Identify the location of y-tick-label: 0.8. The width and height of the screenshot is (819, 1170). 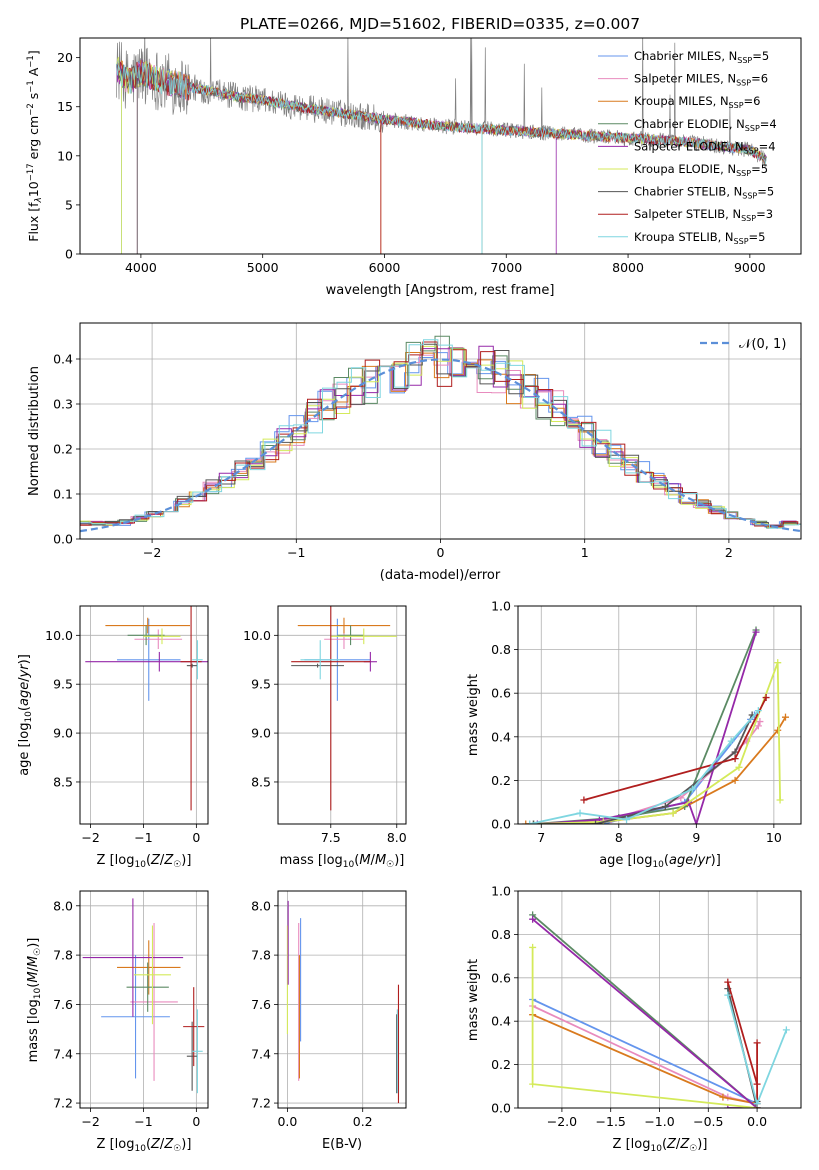
(501, 934).